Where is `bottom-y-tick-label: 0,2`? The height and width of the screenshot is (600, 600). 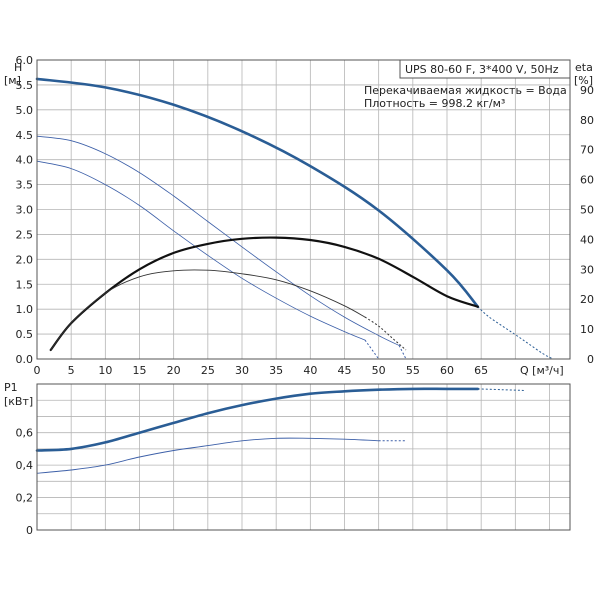 bottom-y-tick-label: 0,2 is located at coordinates (25, 498).